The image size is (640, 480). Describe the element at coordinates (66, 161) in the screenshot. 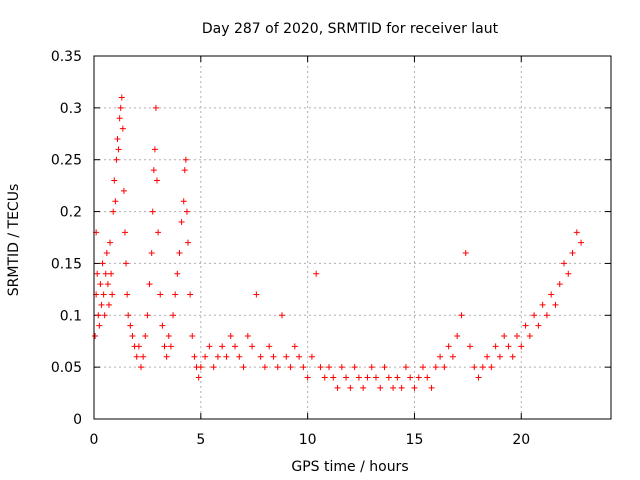

I see `y-tick-label: 0.25` at that location.